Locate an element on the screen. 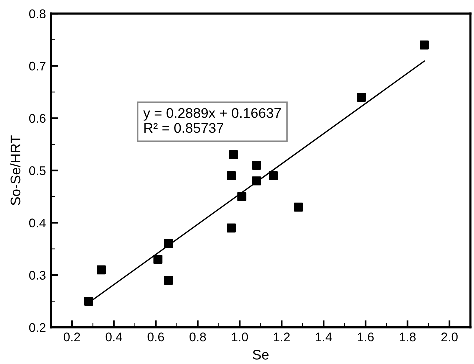  x-tick-label: 2.0 is located at coordinates (450, 337).